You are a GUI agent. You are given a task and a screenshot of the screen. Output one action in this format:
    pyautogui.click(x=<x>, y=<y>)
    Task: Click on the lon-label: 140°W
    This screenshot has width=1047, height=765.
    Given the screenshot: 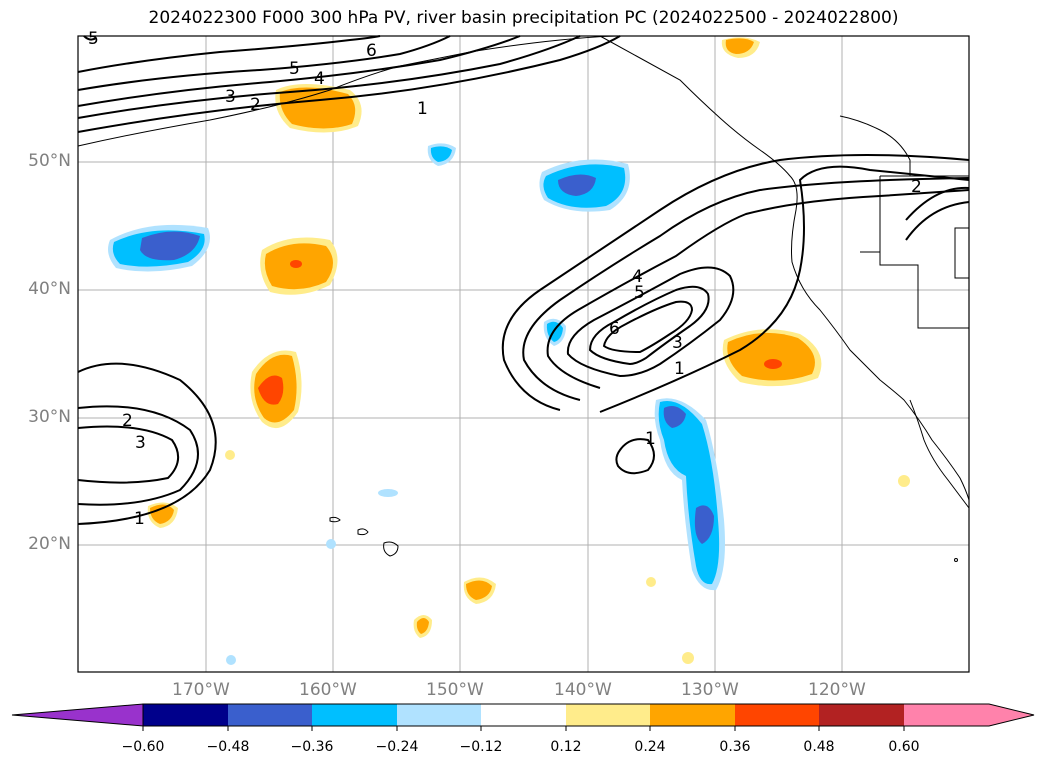 What is the action you would take?
    pyautogui.click(x=583, y=690)
    